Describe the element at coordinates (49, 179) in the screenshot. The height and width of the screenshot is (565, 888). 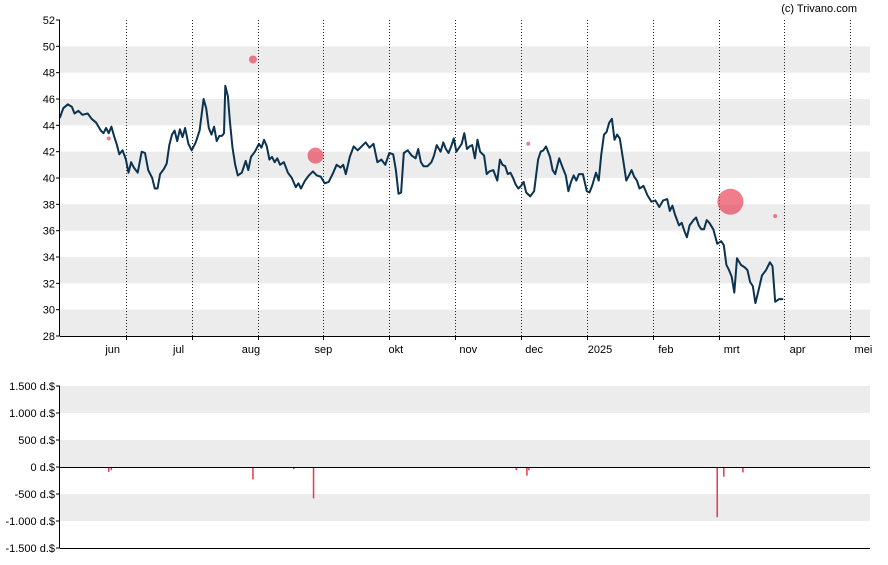
I see `y-tick-label: 40` at that location.